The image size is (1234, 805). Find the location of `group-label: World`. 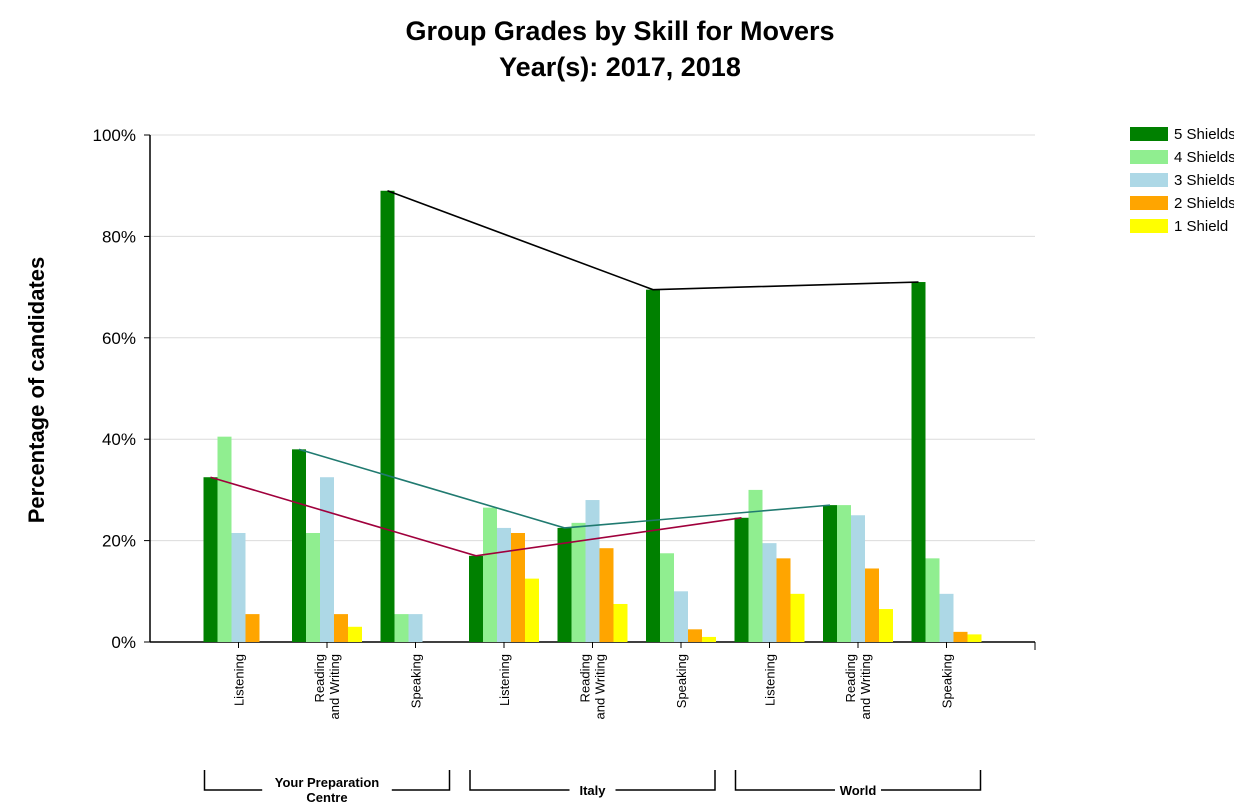

group-label: World is located at coordinates (858, 790).